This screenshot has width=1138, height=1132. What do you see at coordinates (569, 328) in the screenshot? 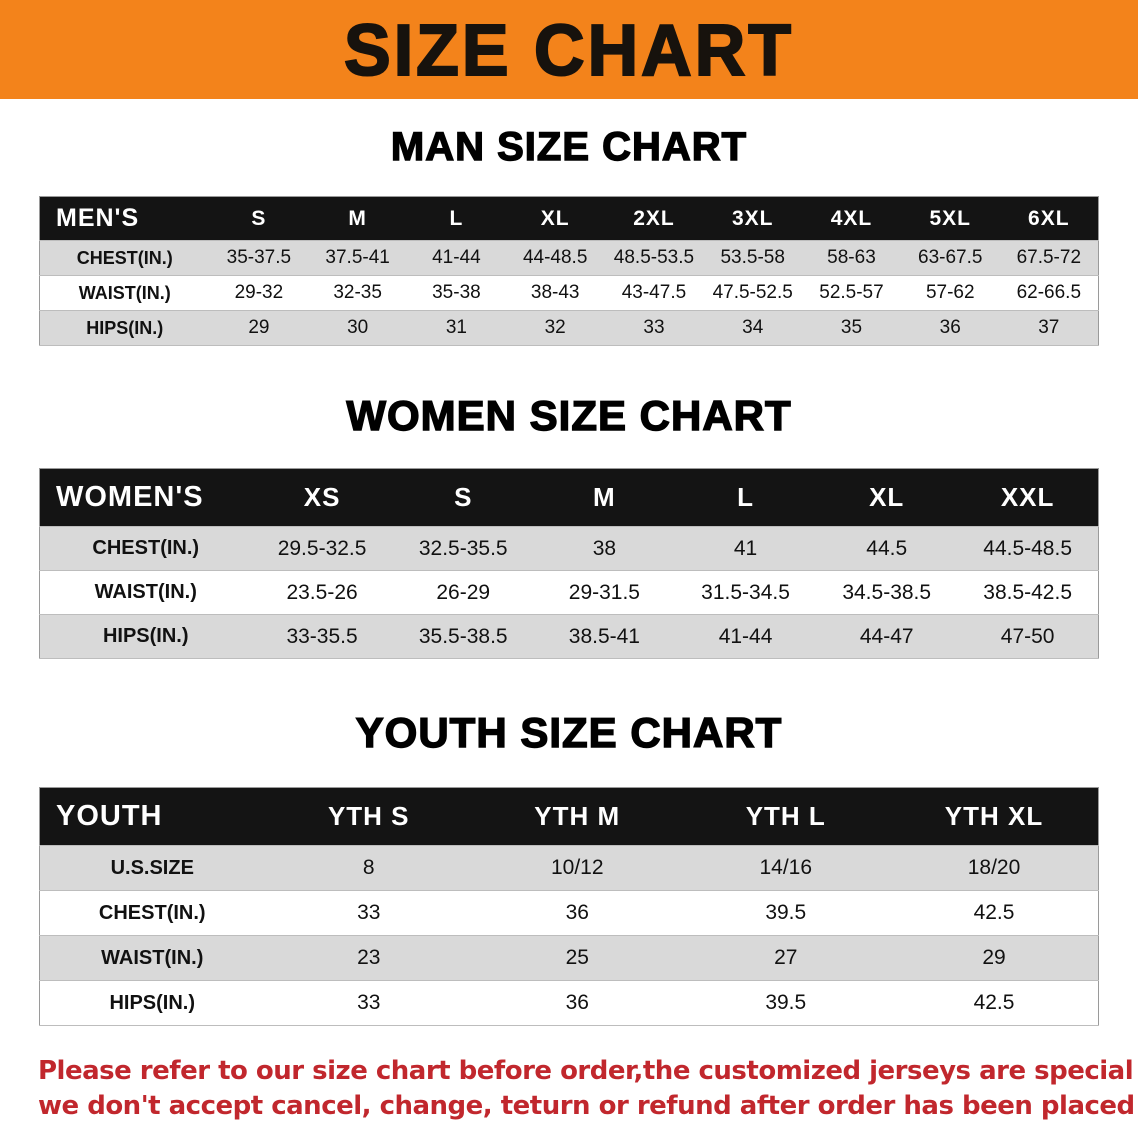
I see `measurement-row: HIPS(IN.) 29 30 31 32 33 34 35 36 37` at bounding box center [569, 328].